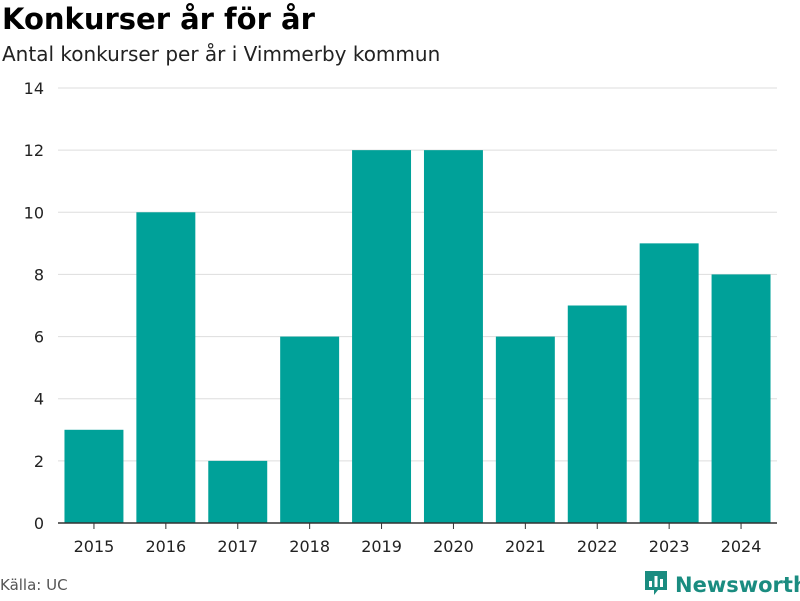 The image size is (800, 601). I want to click on chart-title: Konkurser år för år, so click(158, 19).